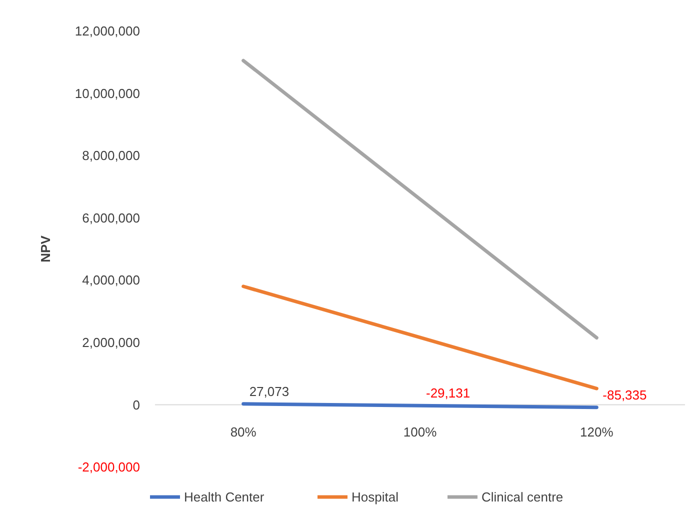  What do you see at coordinates (45, 248) in the screenshot?
I see `y-axis-title: NPV` at bounding box center [45, 248].